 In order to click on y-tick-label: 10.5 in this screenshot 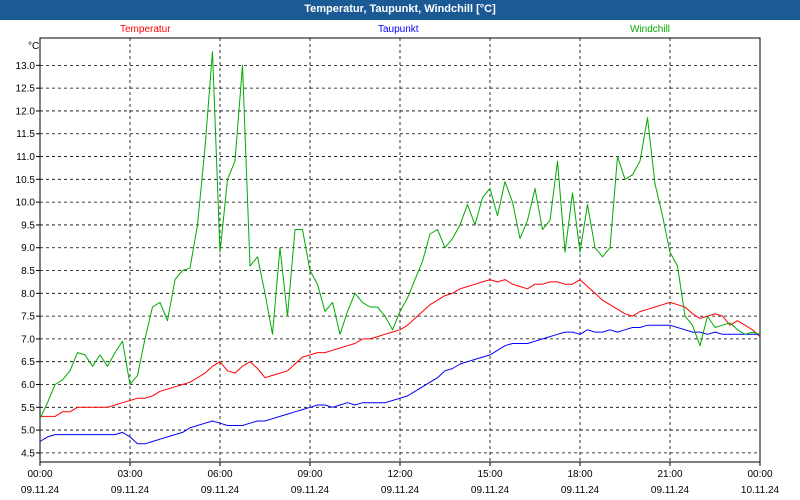, I will do `click(26, 180)`.